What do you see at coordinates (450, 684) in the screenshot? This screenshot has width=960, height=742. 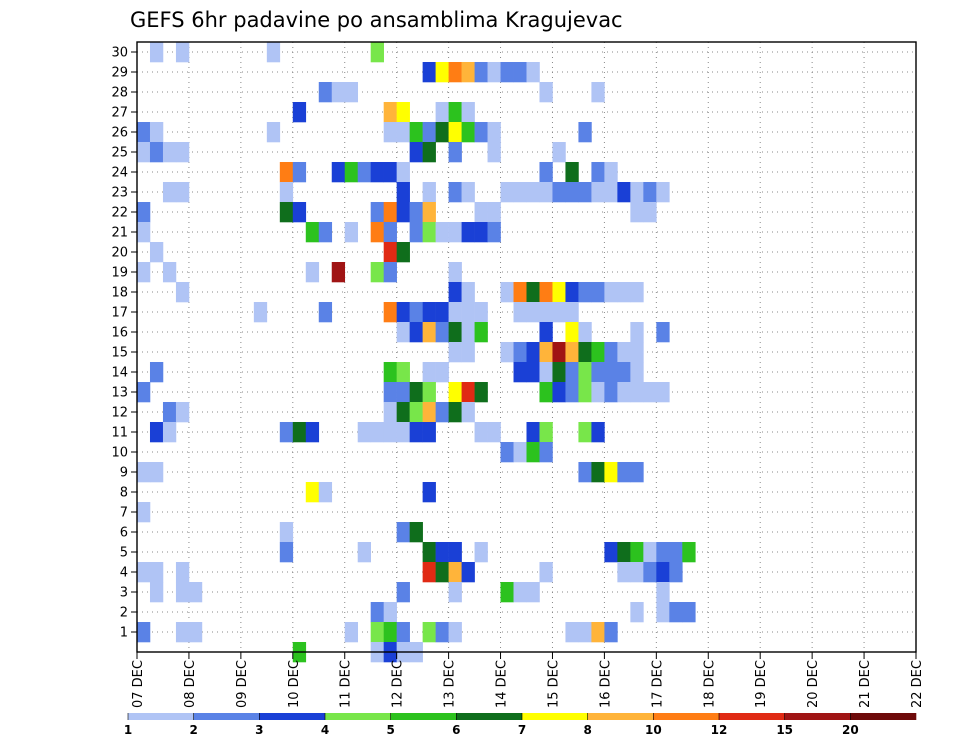 I see `x-tick-label: 13 DEC` at bounding box center [450, 684].